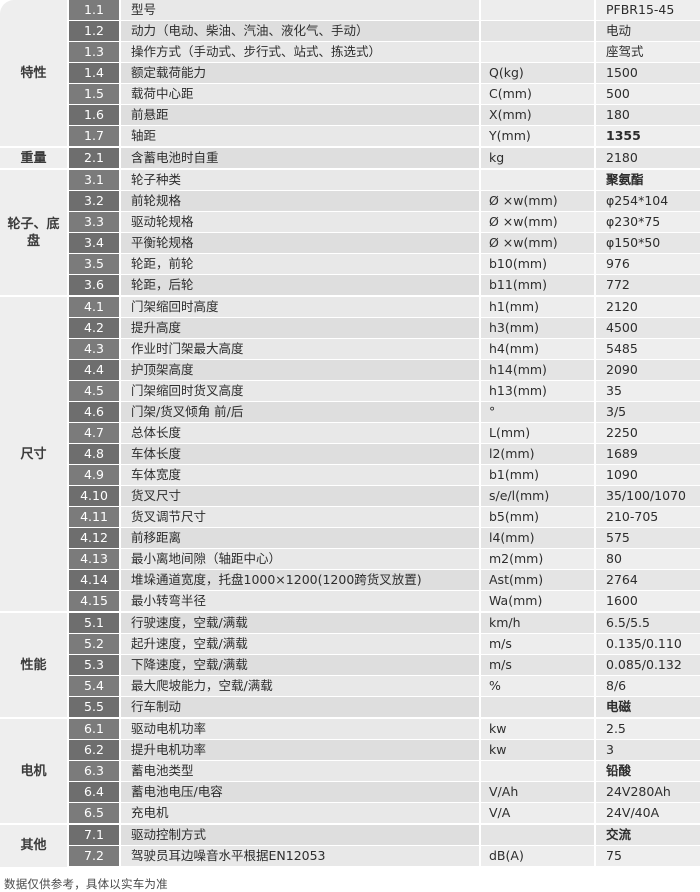  What do you see at coordinates (350, 496) in the screenshot?
I see `table-row: 4.10 货叉尺寸 s/e/l(mm) 35/100/1070` at bounding box center [350, 496].